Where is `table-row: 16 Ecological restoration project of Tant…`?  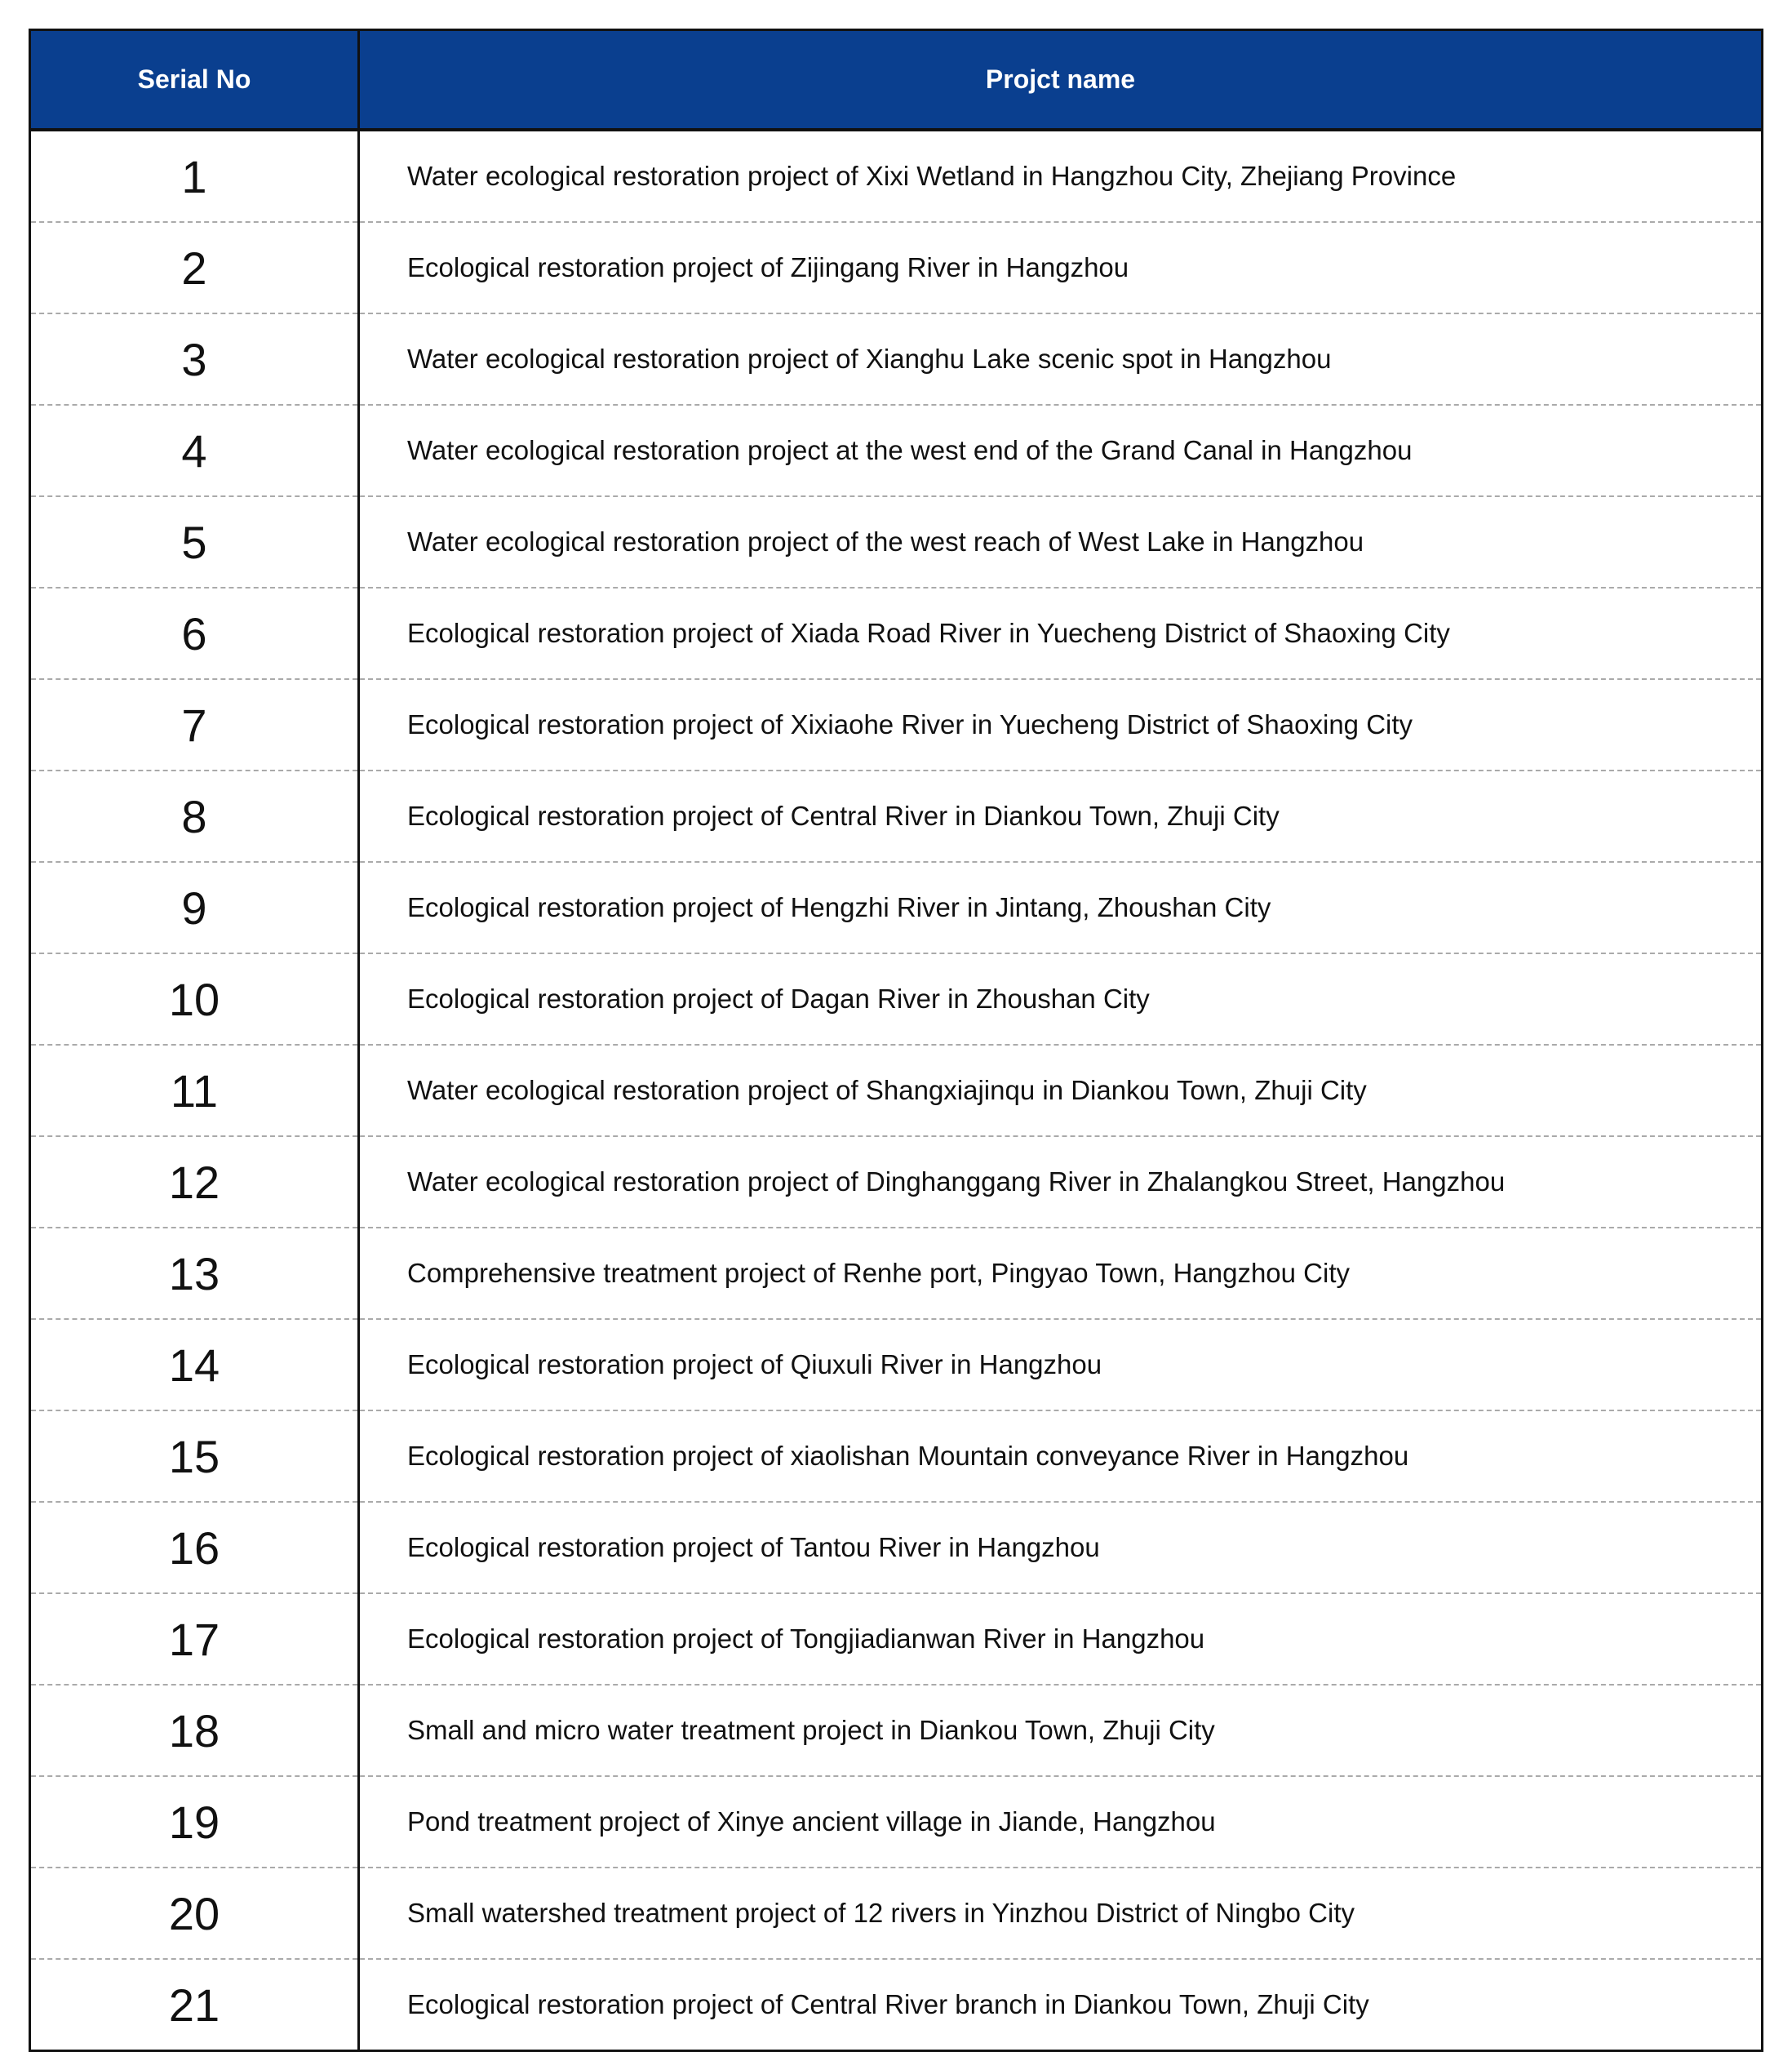 table-row: 16 Ecological restoration project of Tant… is located at coordinates (896, 1548).